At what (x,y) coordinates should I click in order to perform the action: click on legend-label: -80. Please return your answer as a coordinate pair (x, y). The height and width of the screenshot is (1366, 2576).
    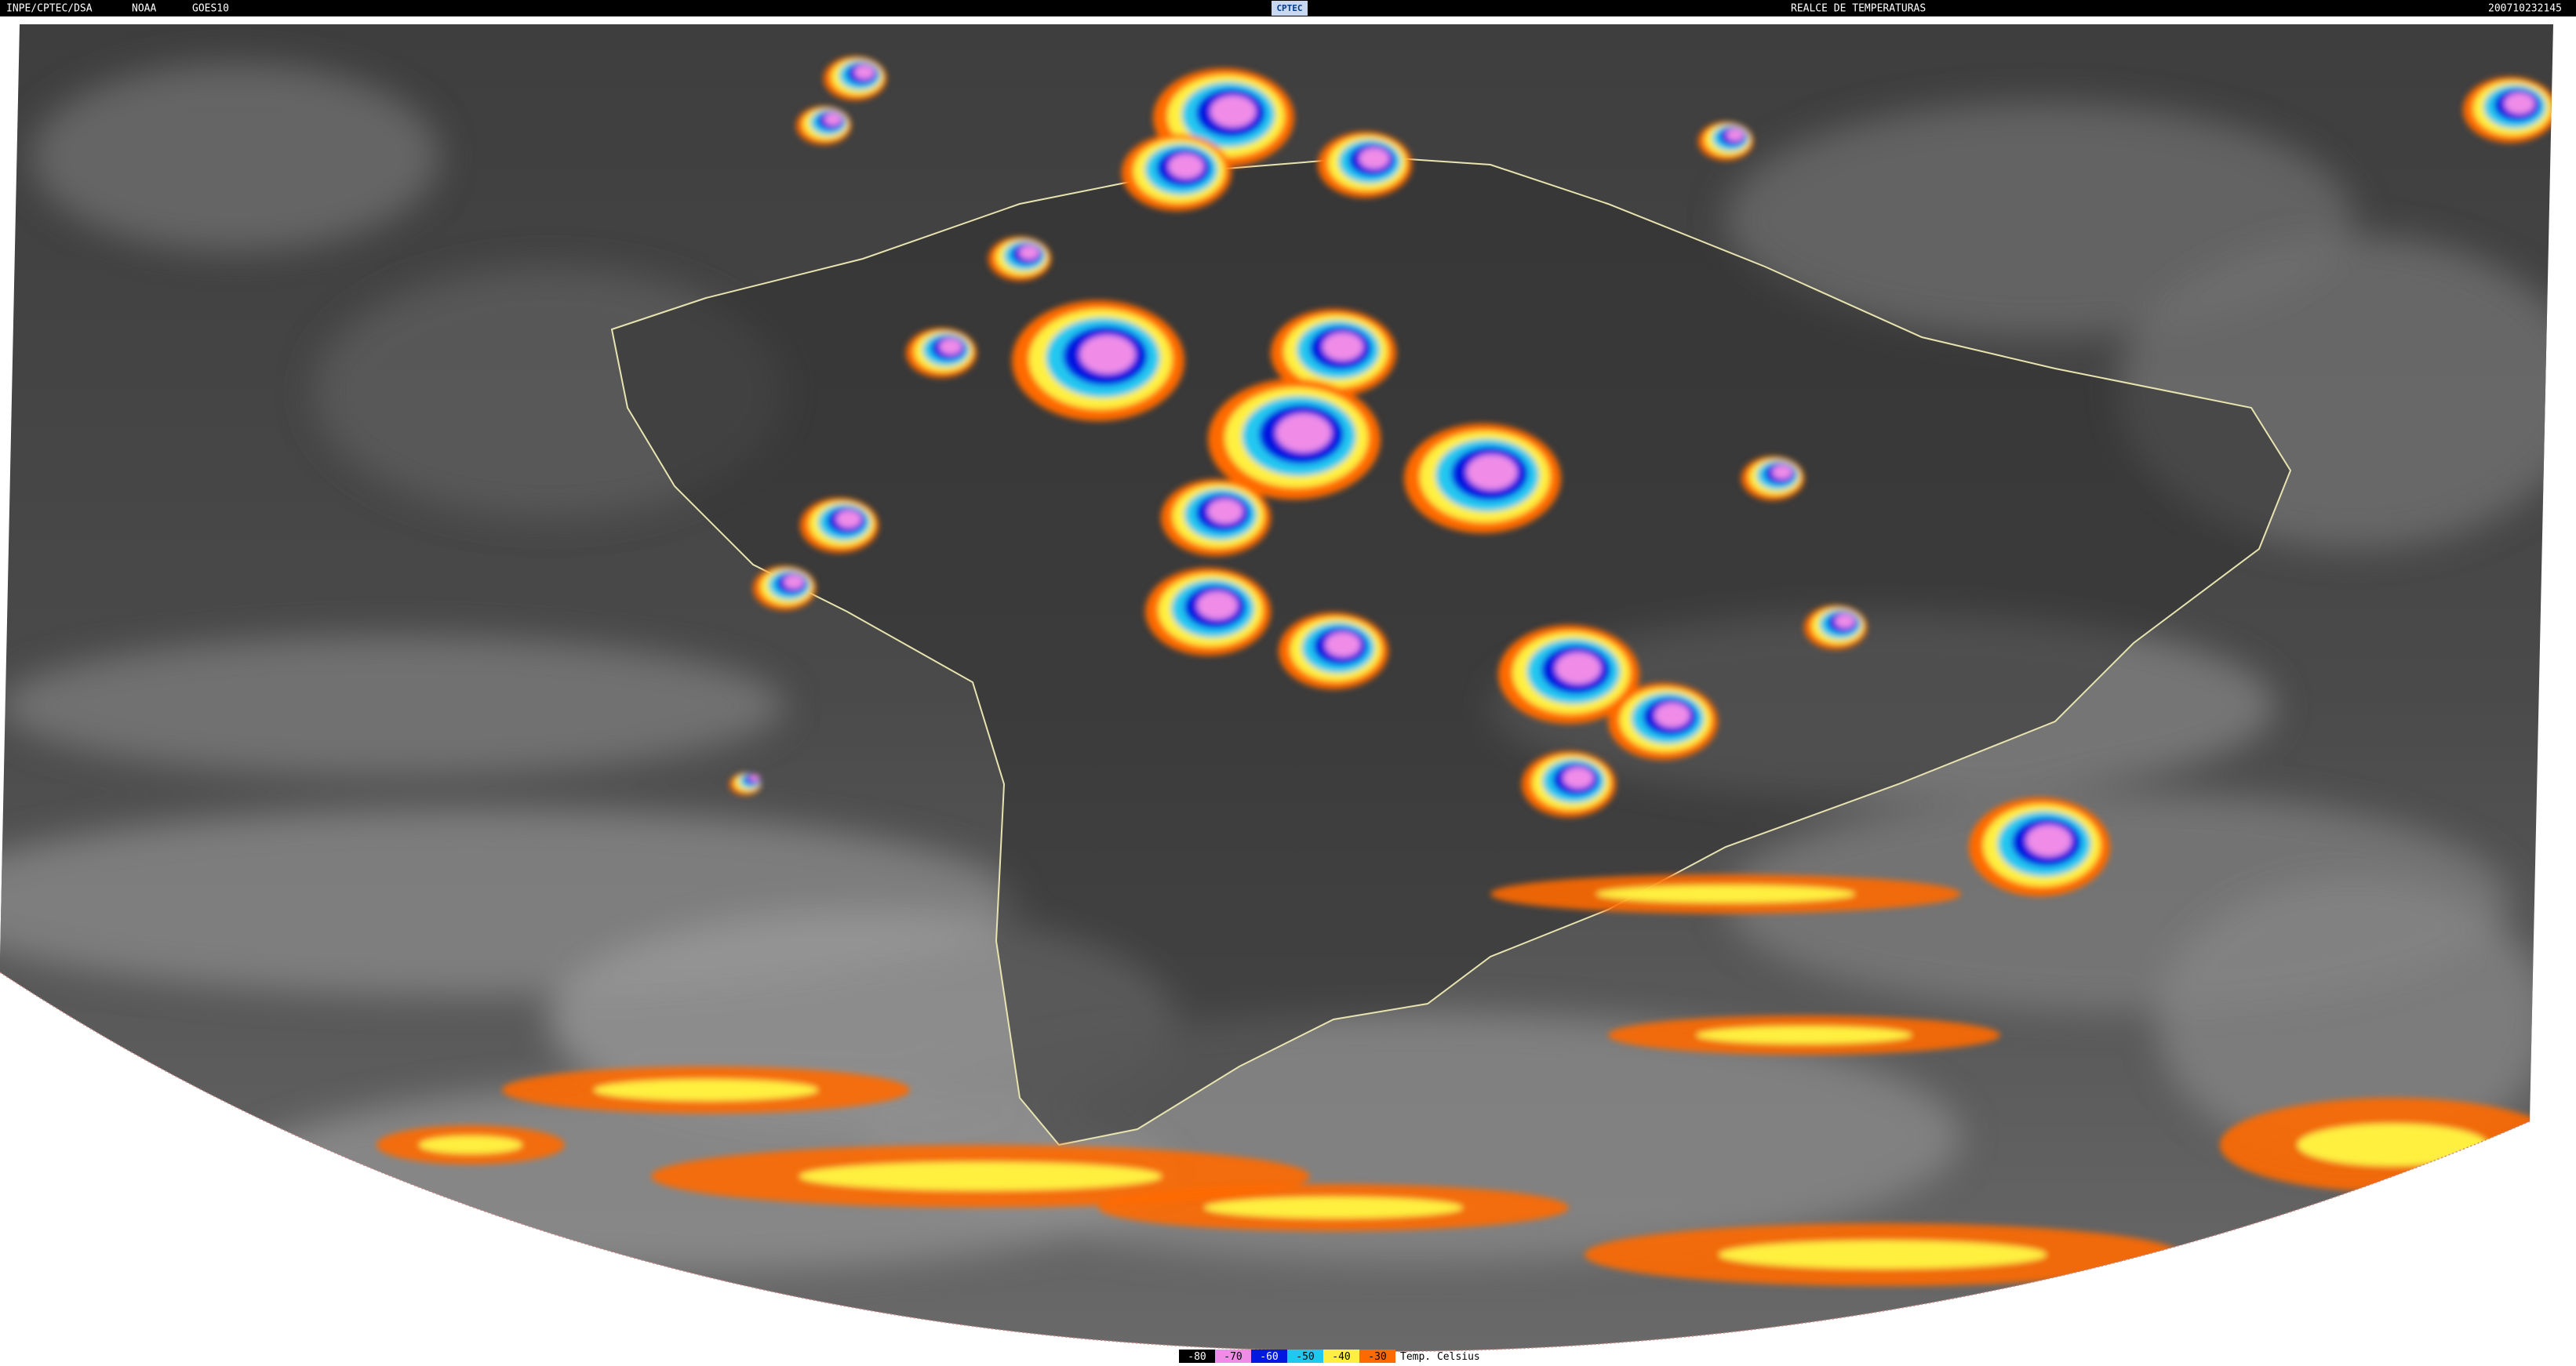
    Looking at the image, I should click on (1197, 1357).